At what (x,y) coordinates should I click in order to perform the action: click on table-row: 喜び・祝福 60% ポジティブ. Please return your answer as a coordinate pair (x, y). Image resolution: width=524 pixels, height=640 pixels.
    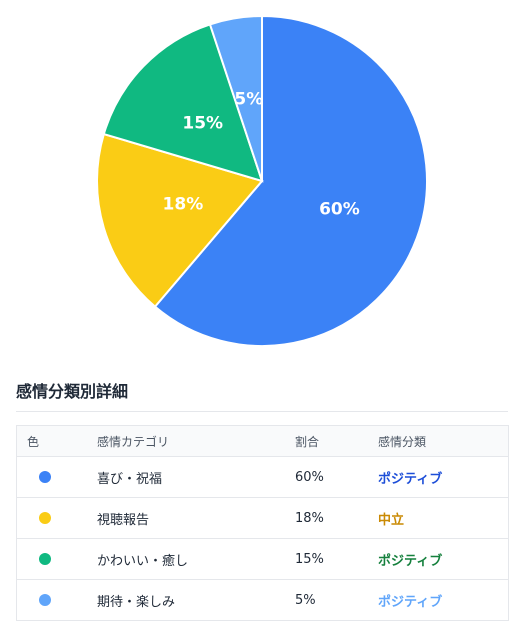
    Looking at the image, I should click on (262, 477).